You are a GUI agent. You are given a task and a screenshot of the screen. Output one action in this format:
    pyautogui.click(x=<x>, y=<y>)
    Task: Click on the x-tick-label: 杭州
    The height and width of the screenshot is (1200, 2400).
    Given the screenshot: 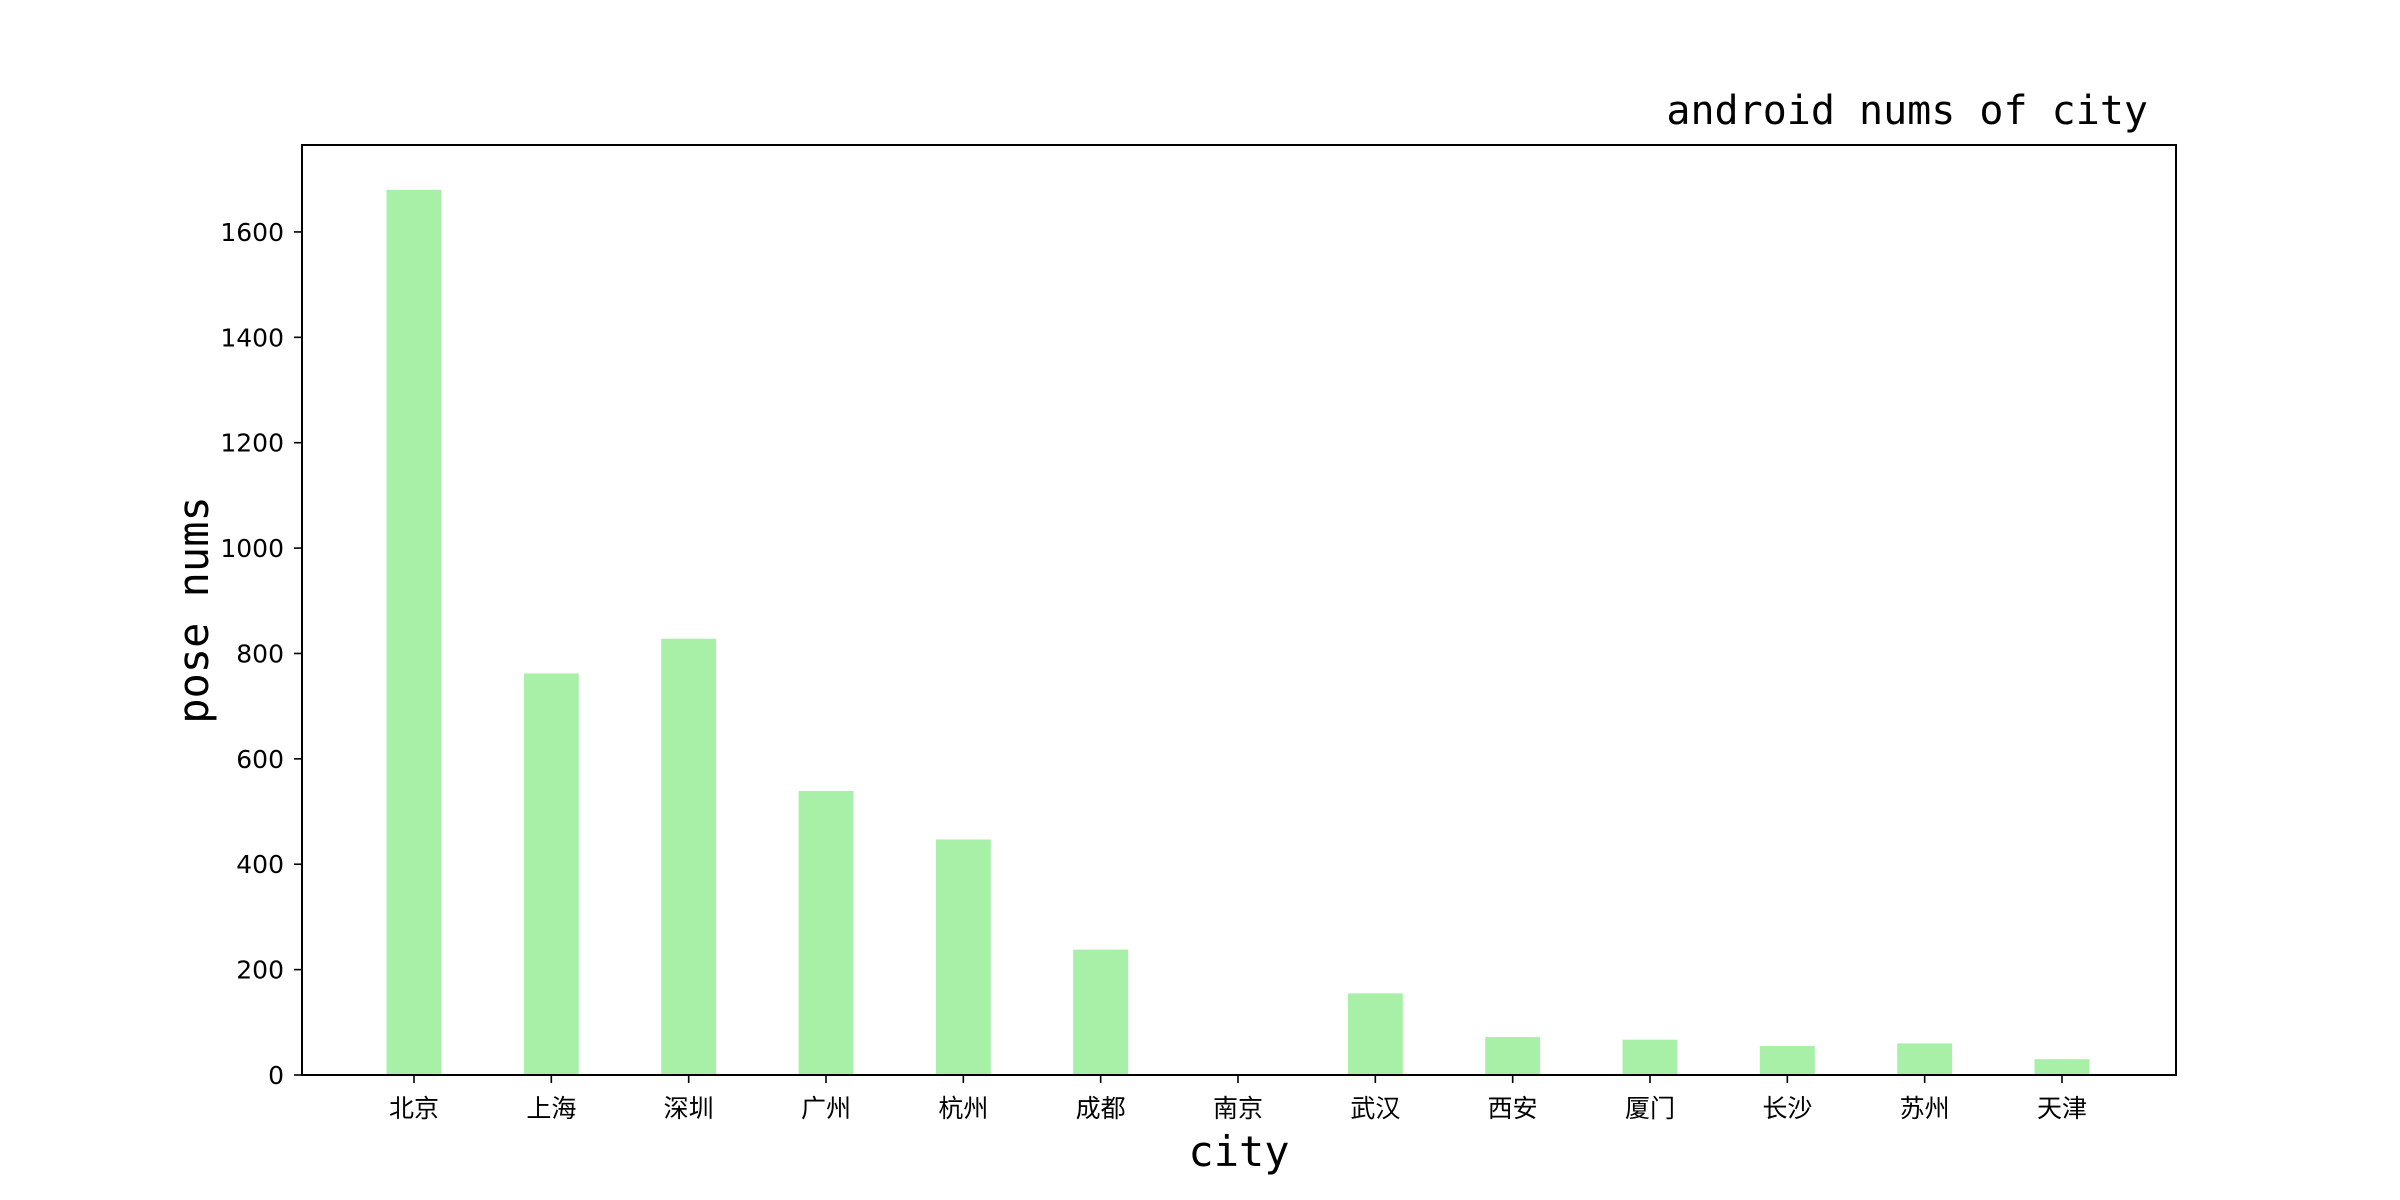 What is the action you would take?
    pyautogui.click(x=963, y=1108)
    